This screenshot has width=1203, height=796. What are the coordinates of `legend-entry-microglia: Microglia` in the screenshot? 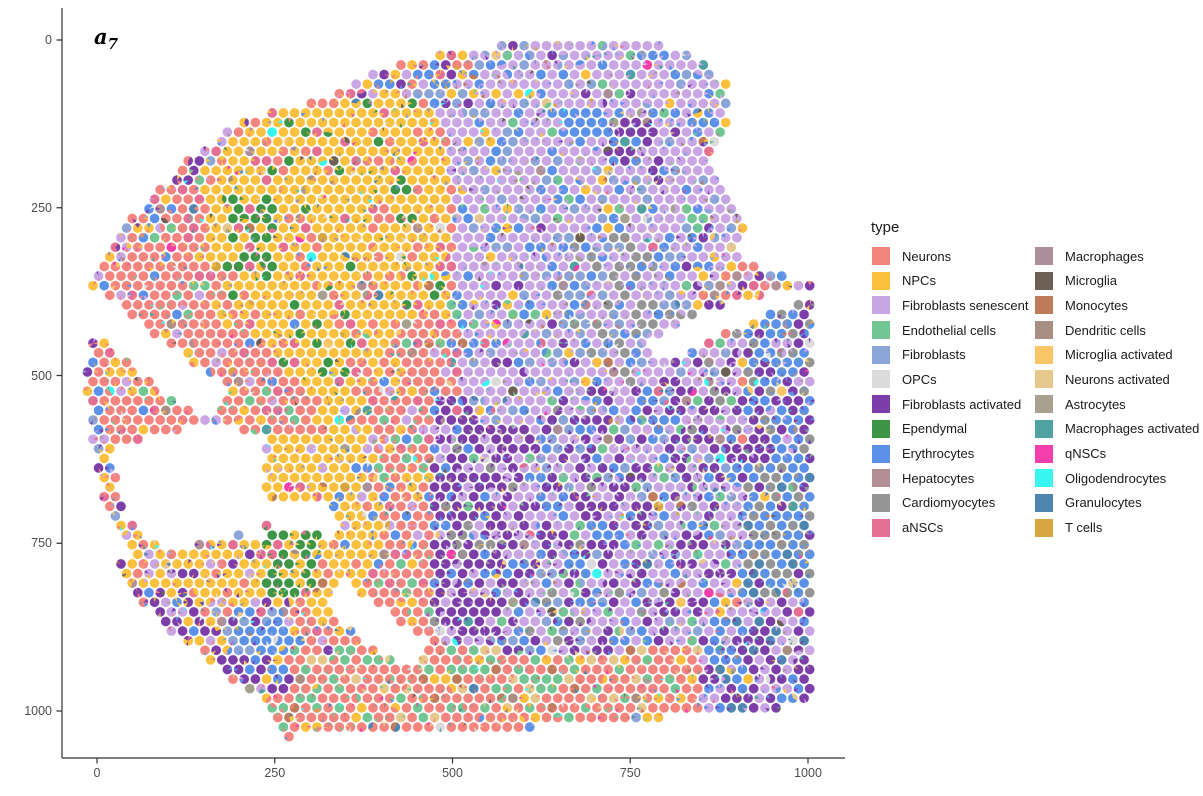 It's located at (1117, 280).